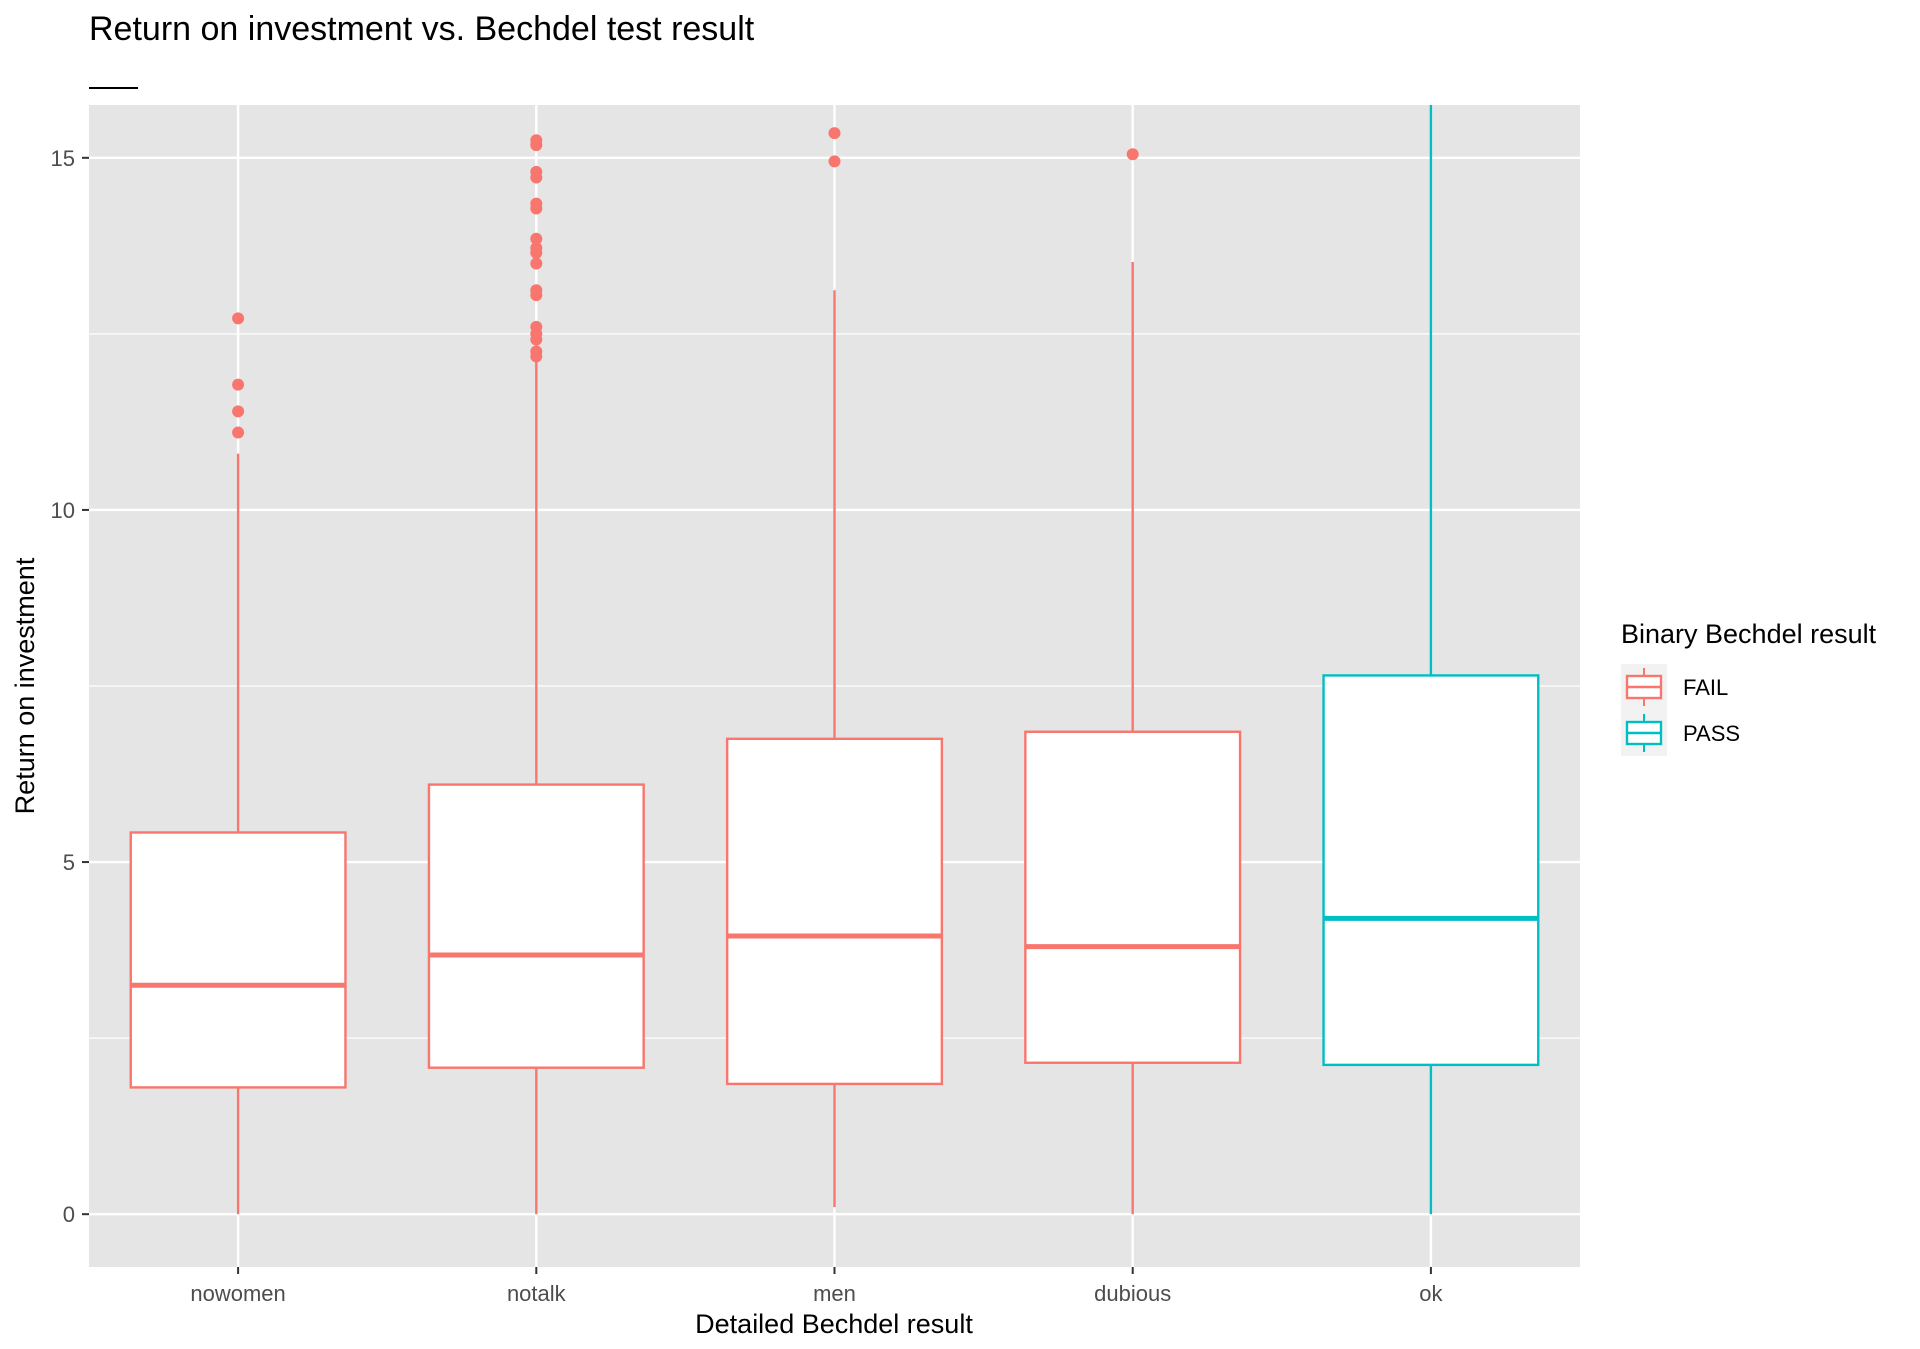 This screenshot has height=1349, width=1920. Describe the element at coordinates (1680, 733) in the screenshot. I see `legend-item-pass: PASS` at that location.